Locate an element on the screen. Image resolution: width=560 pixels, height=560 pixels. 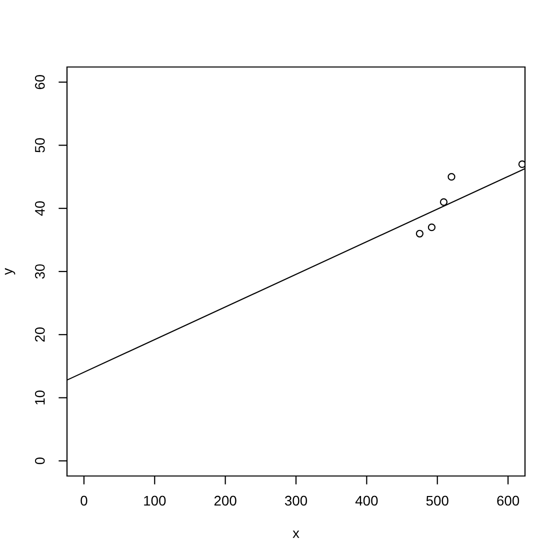
y-tick-label: 50 is located at coordinates (39, 145).